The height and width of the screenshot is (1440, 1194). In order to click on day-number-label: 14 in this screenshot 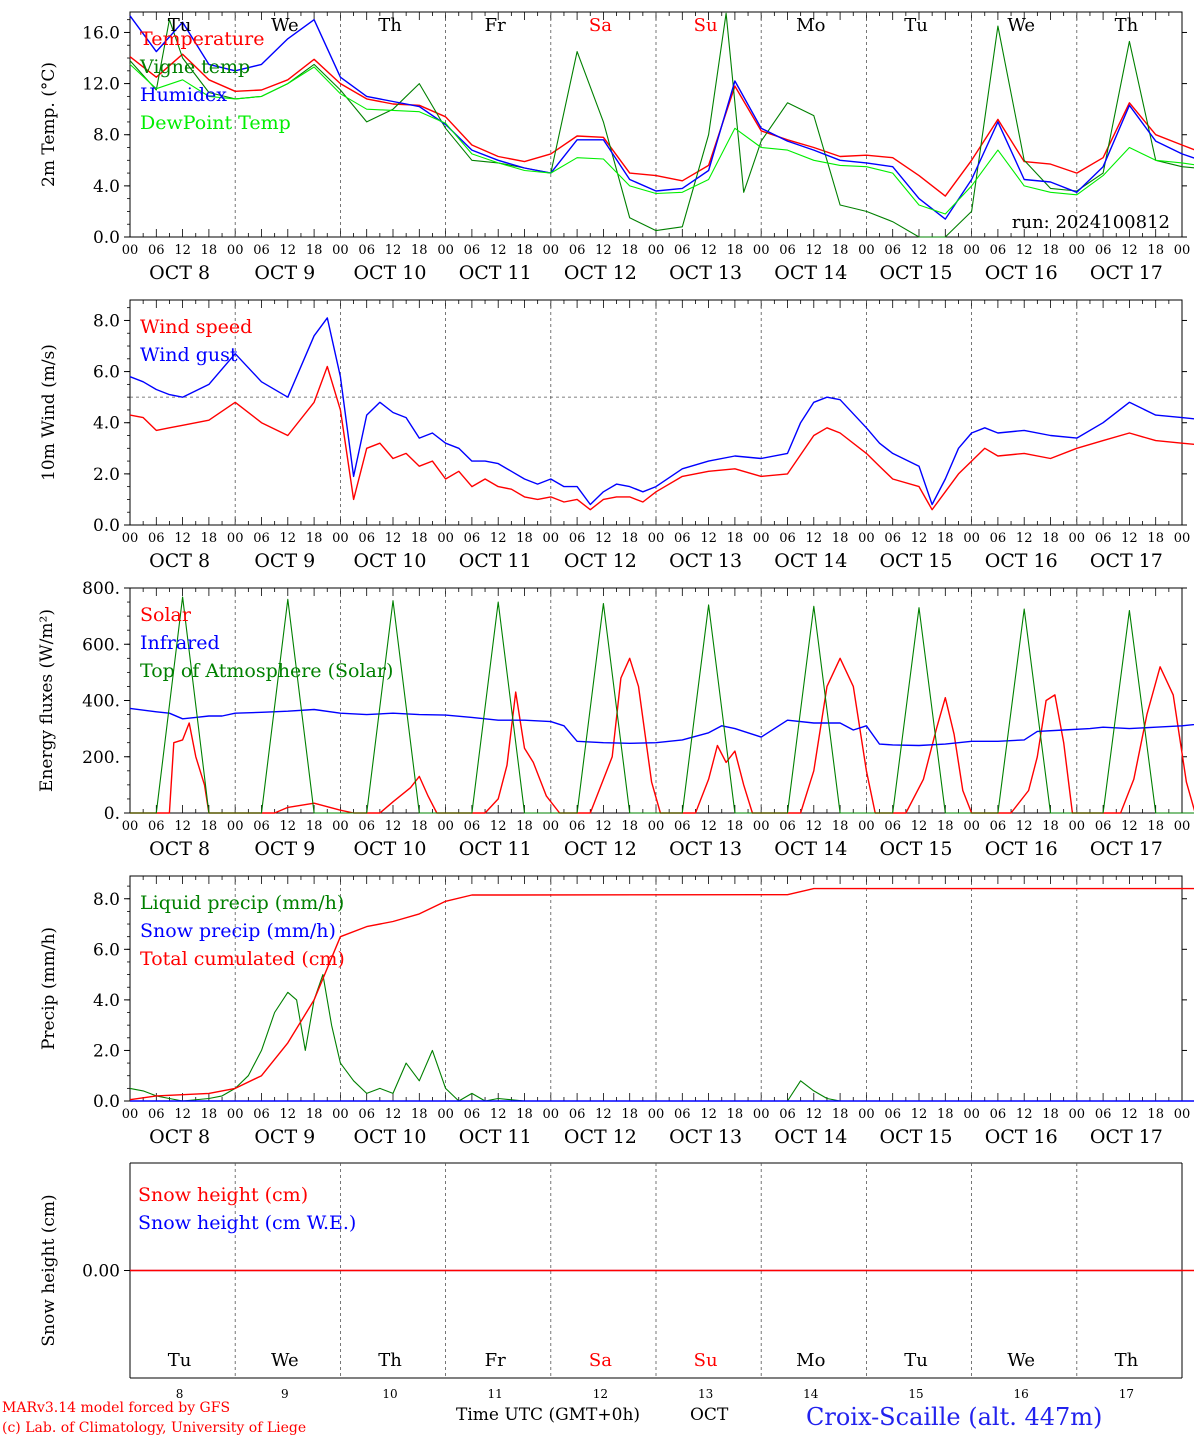, I will do `click(811, 1394)`.